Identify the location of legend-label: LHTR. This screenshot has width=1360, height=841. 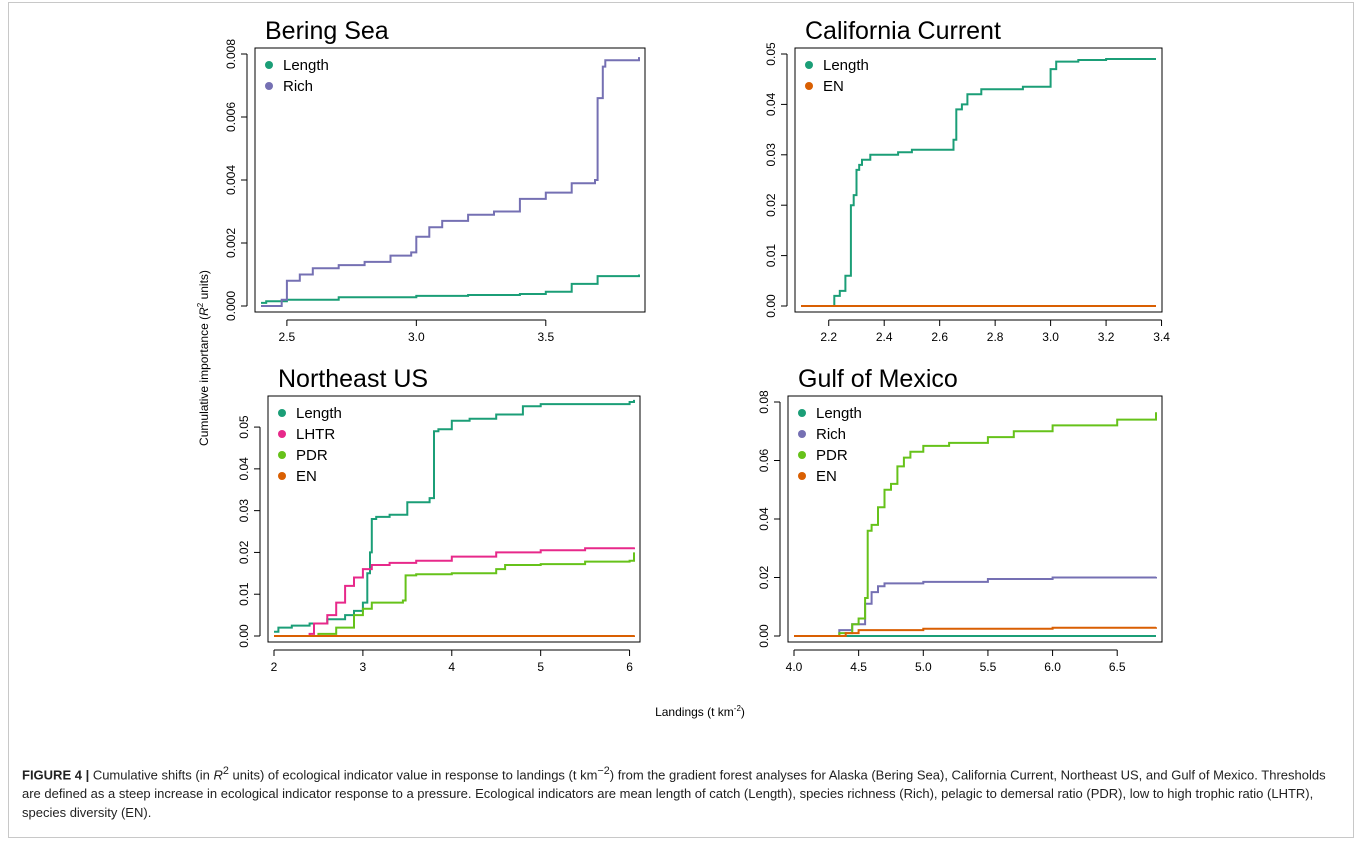
(315, 434).